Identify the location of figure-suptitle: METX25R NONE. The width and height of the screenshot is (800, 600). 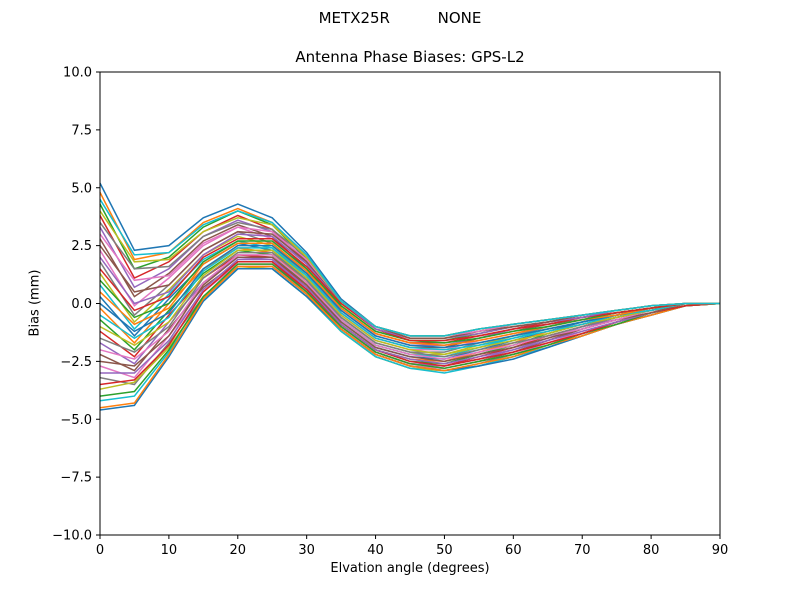
(400, 18).